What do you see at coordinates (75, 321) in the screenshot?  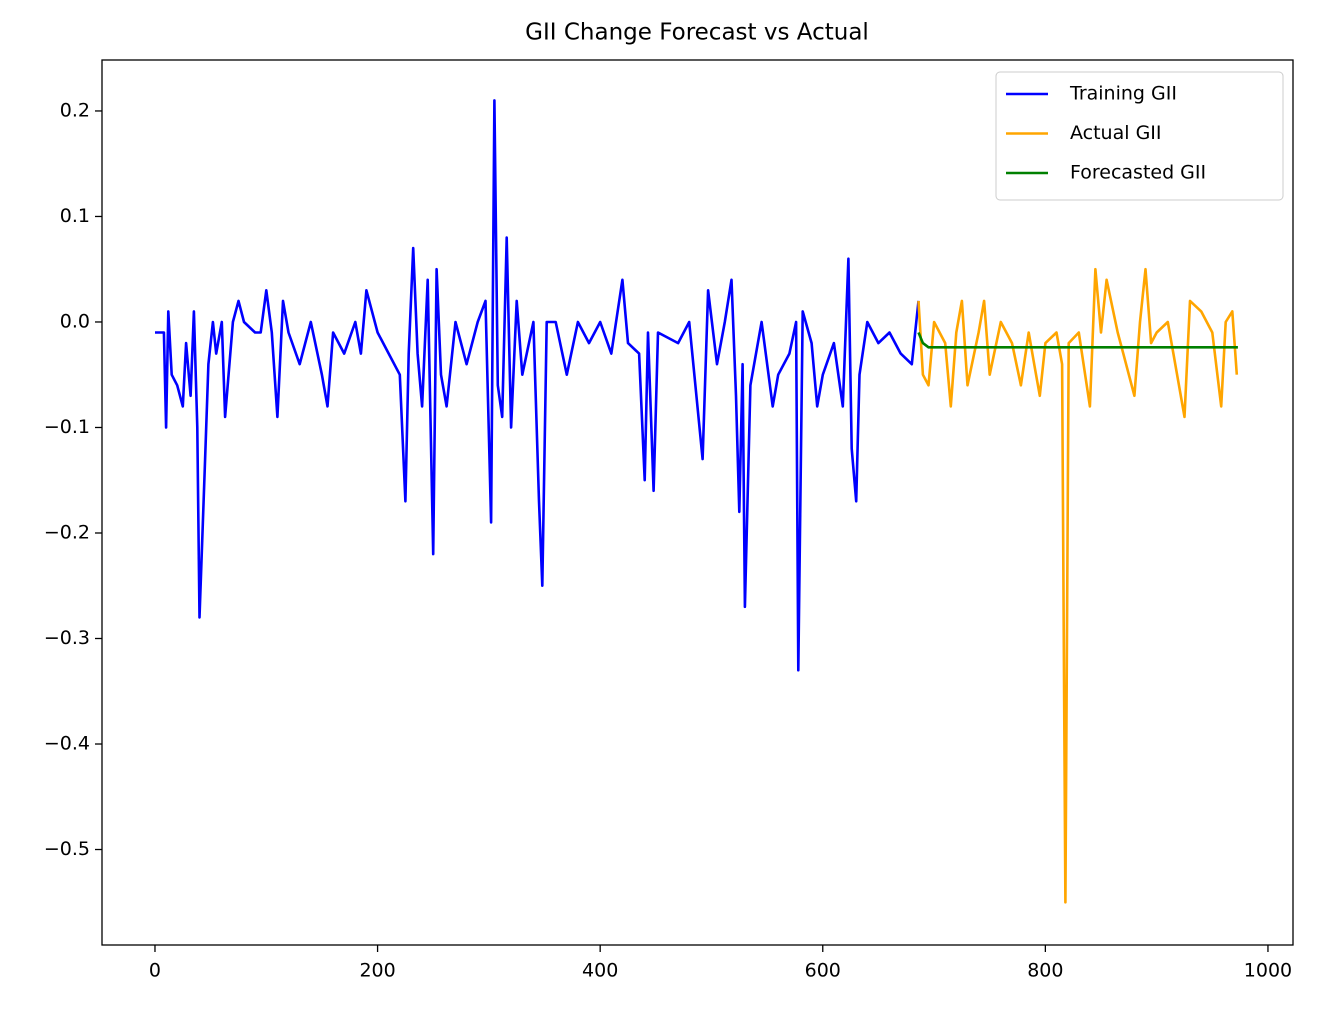 I see `y-tick-label: 0.0` at bounding box center [75, 321].